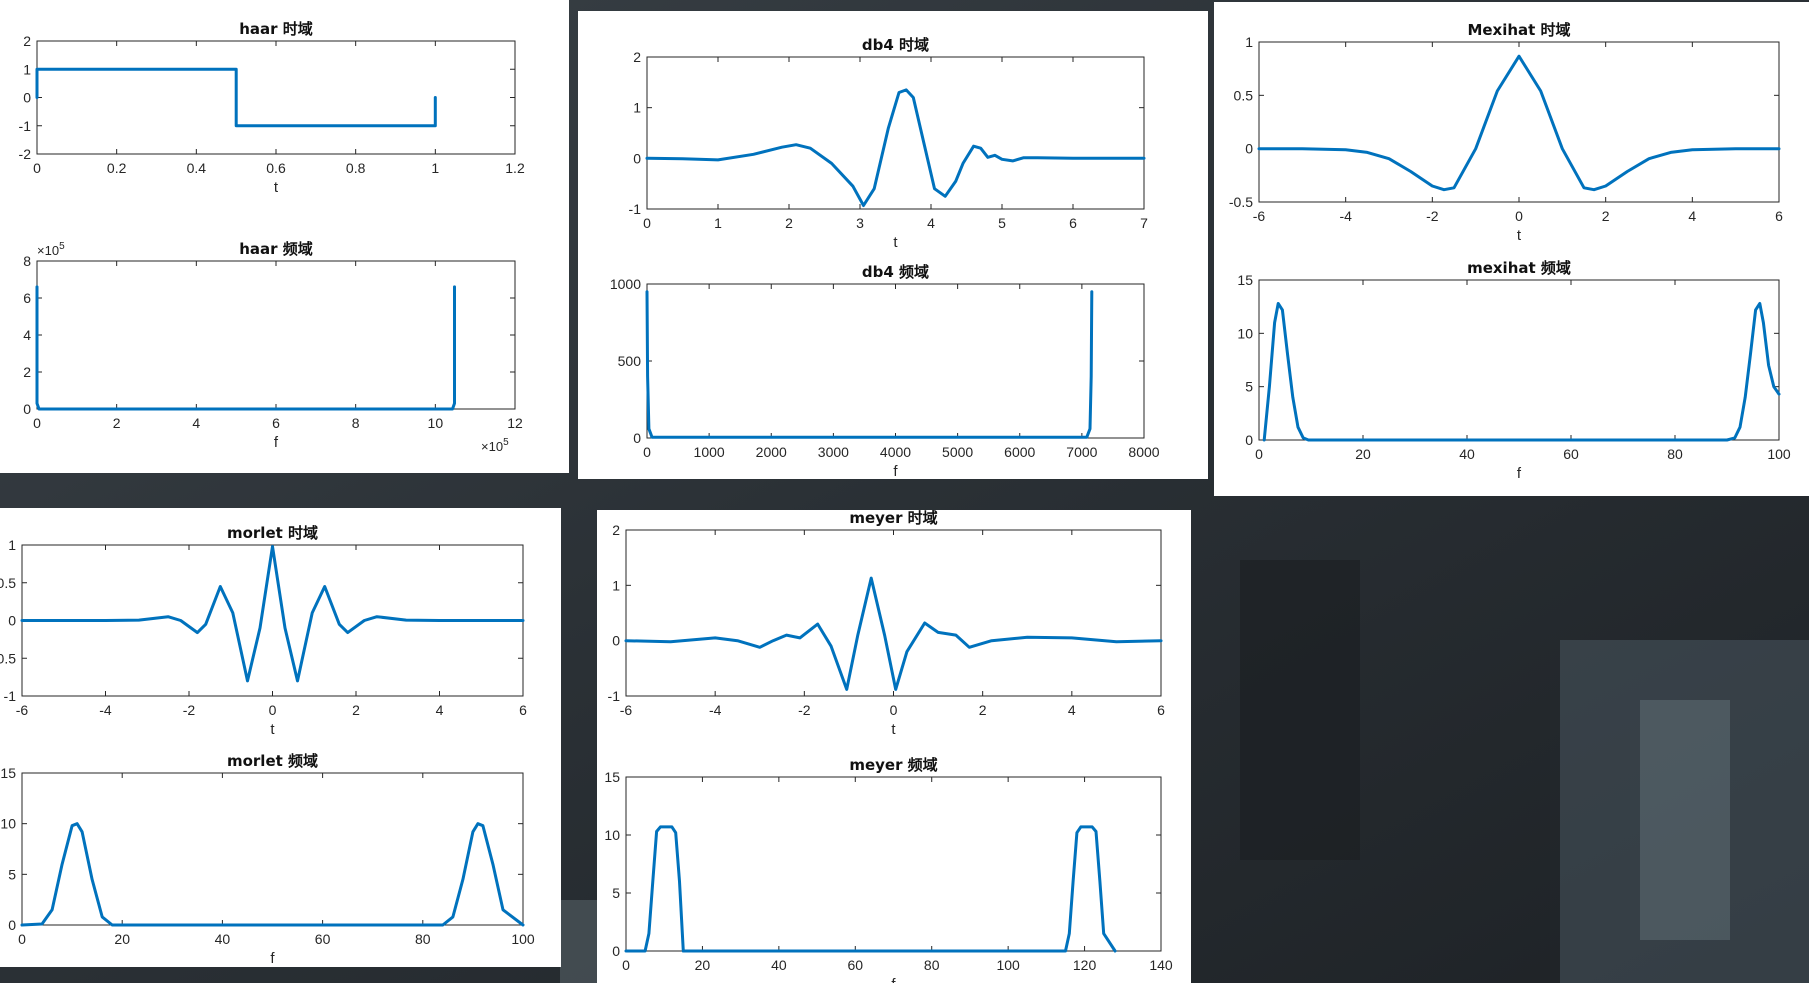 This screenshot has width=1809, height=983. I want to click on x-tick-label: 120, so click(1085, 965).